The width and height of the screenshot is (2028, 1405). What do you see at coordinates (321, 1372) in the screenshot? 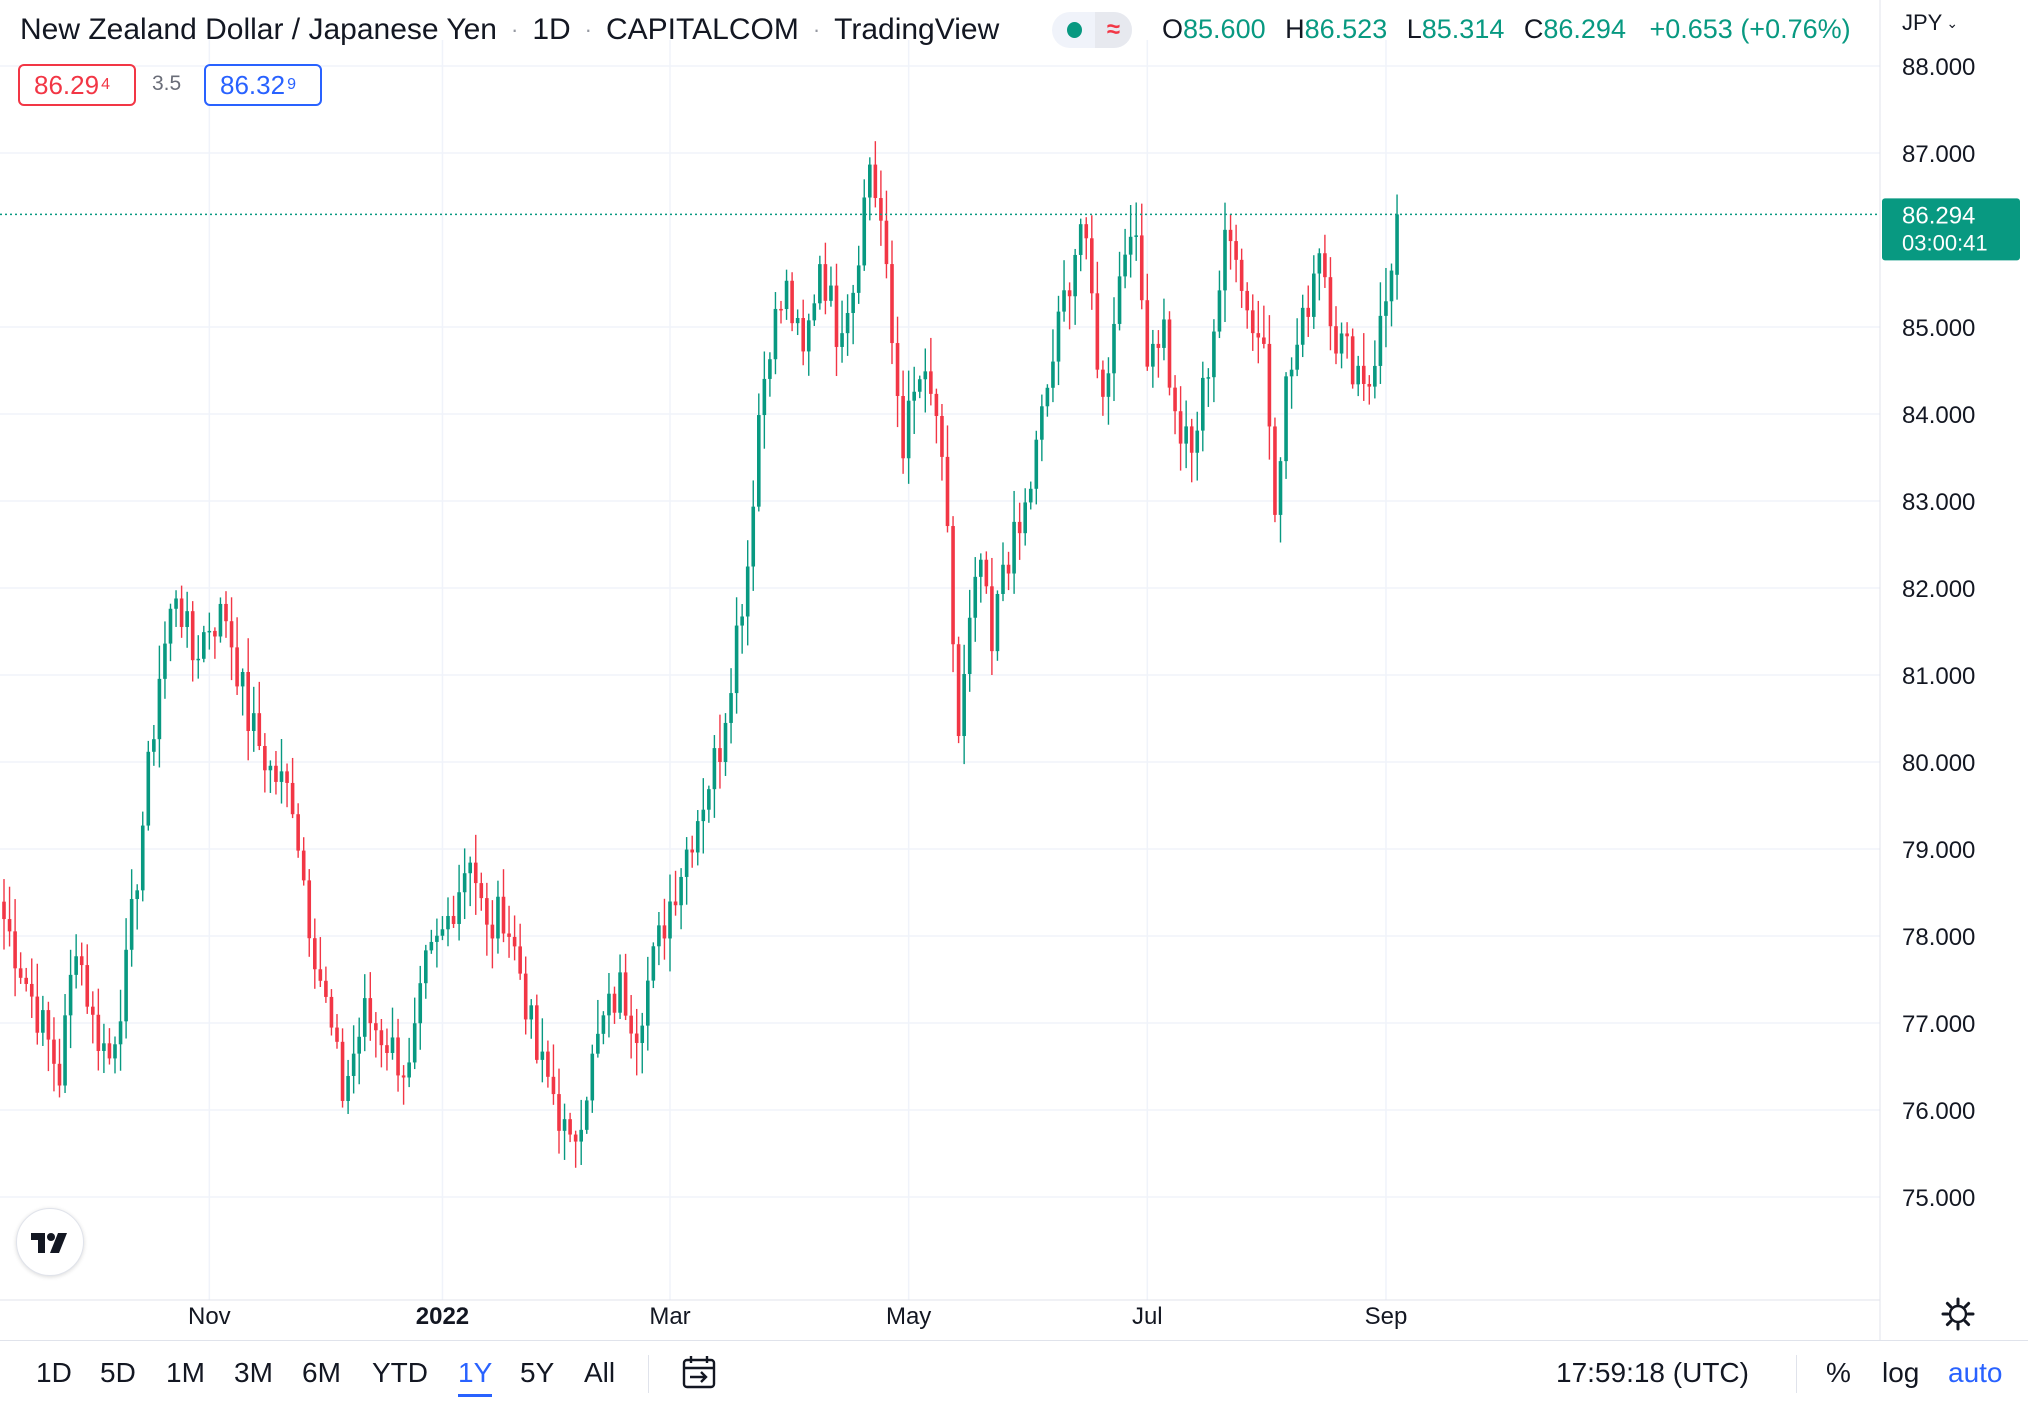
I see `range-6m-button: 6M` at bounding box center [321, 1372].